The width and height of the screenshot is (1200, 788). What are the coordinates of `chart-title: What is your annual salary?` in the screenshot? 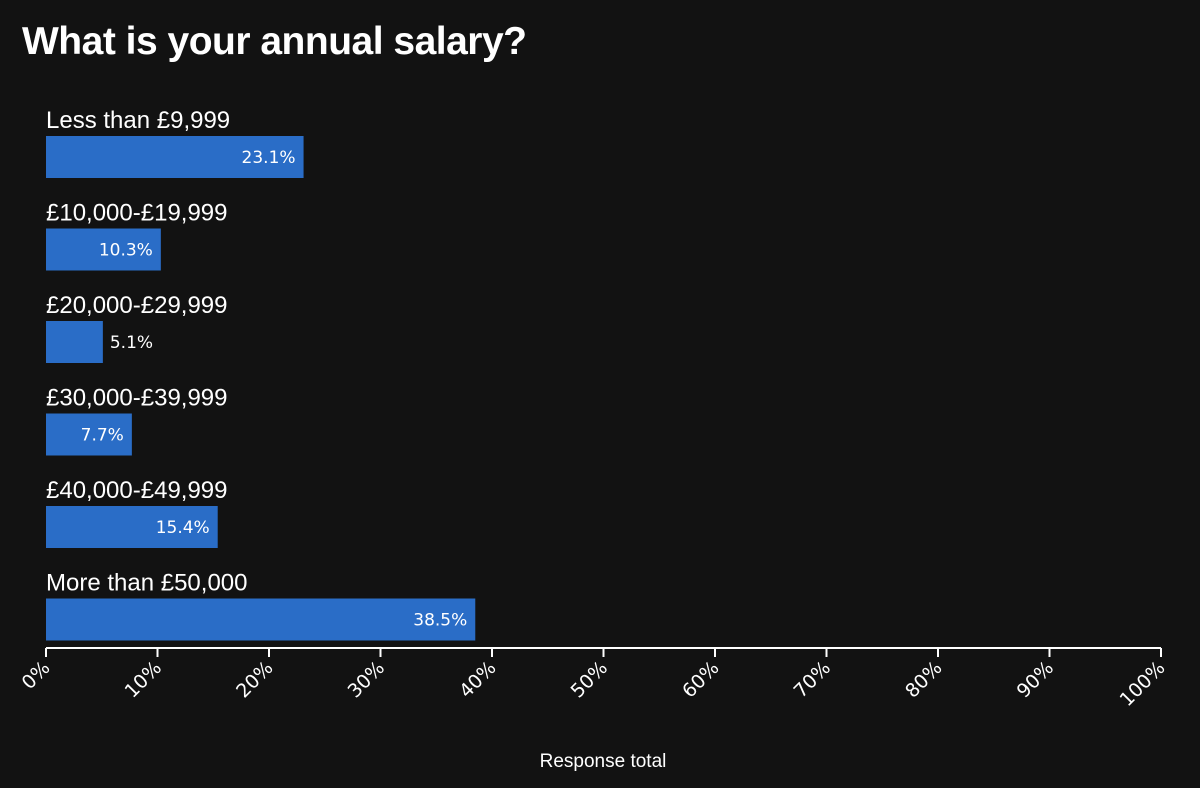 It's located at (274, 41).